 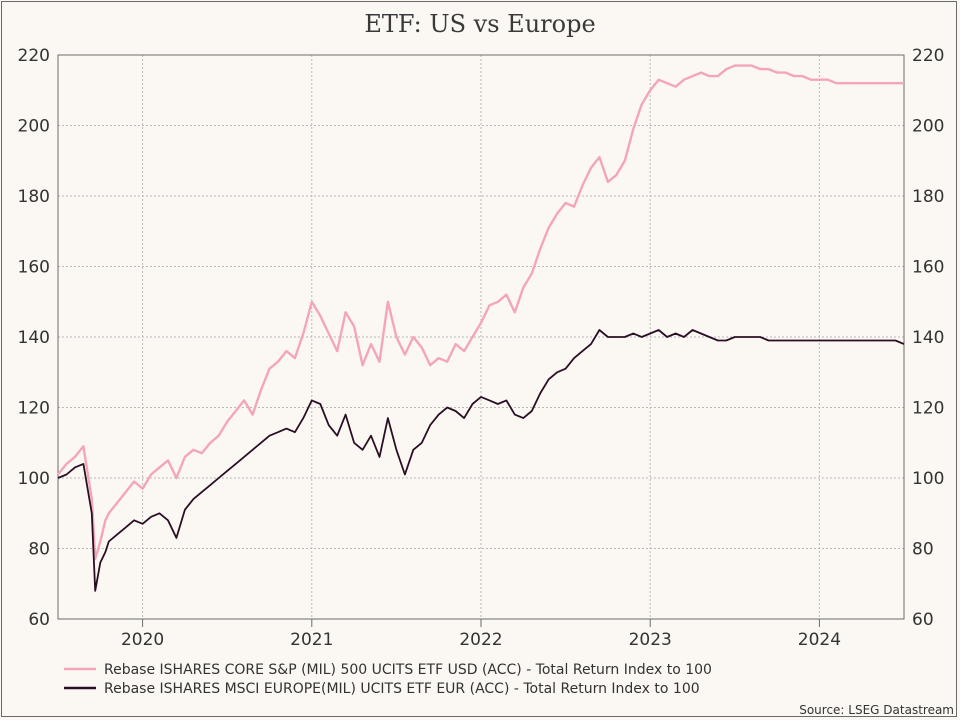 I want to click on source-note: Source: LSEG Datastream, so click(x=876, y=710).